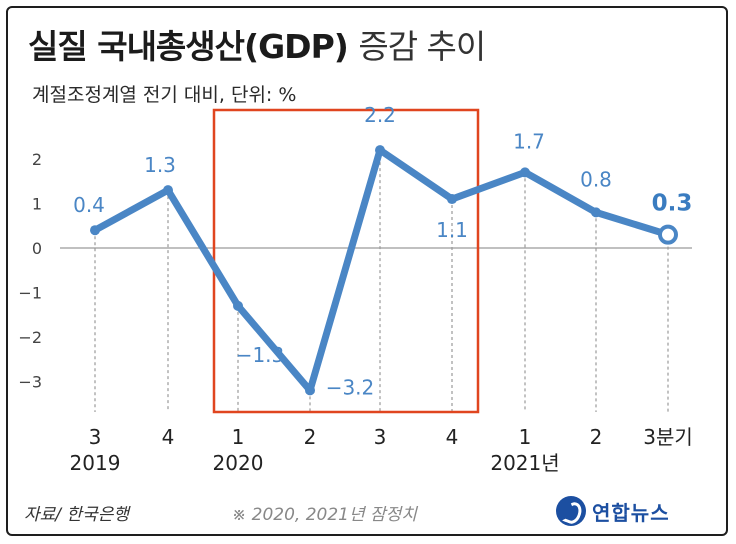 The width and height of the screenshot is (736, 544). What do you see at coordinates (324, 515) in the screenshot?
I see `provisional-note: ※ 2020, 2021년 잠정치` at bounding box center [324, 515].